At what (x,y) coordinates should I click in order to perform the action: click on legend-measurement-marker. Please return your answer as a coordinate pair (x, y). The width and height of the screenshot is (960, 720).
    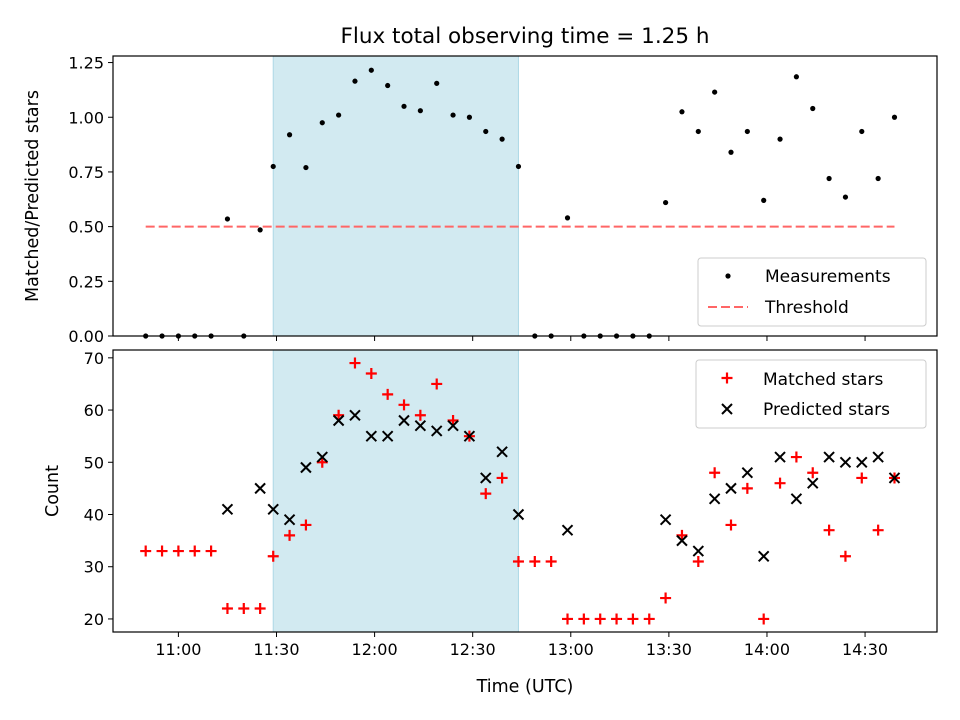
    Looking at the image, I should click on (728, 276).